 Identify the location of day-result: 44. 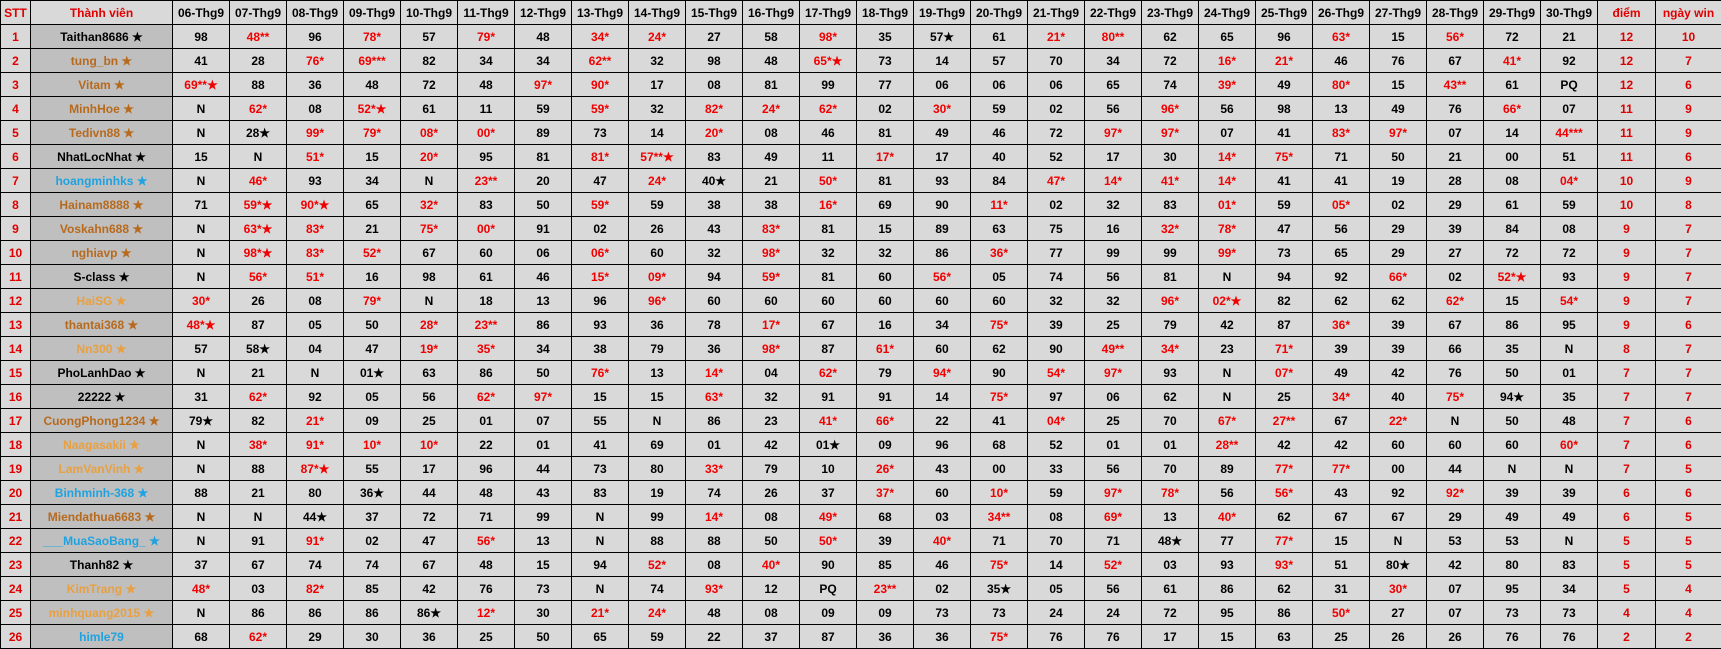
(429, 492).